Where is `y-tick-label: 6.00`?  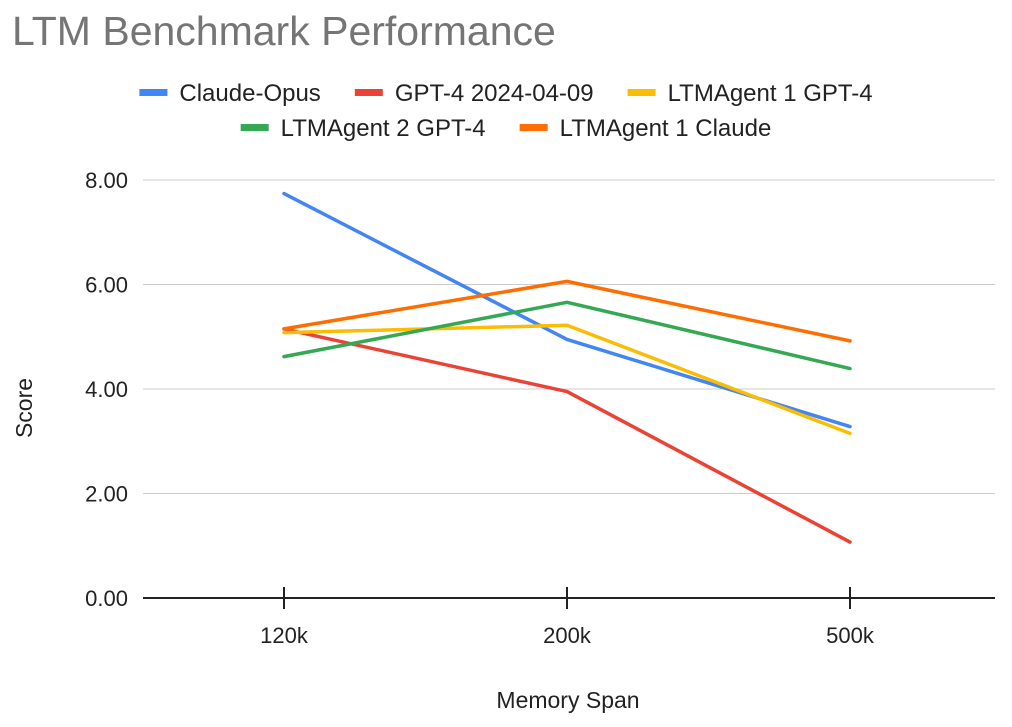 y-tick-label: 6.00 is located at coordinates (106, 285).